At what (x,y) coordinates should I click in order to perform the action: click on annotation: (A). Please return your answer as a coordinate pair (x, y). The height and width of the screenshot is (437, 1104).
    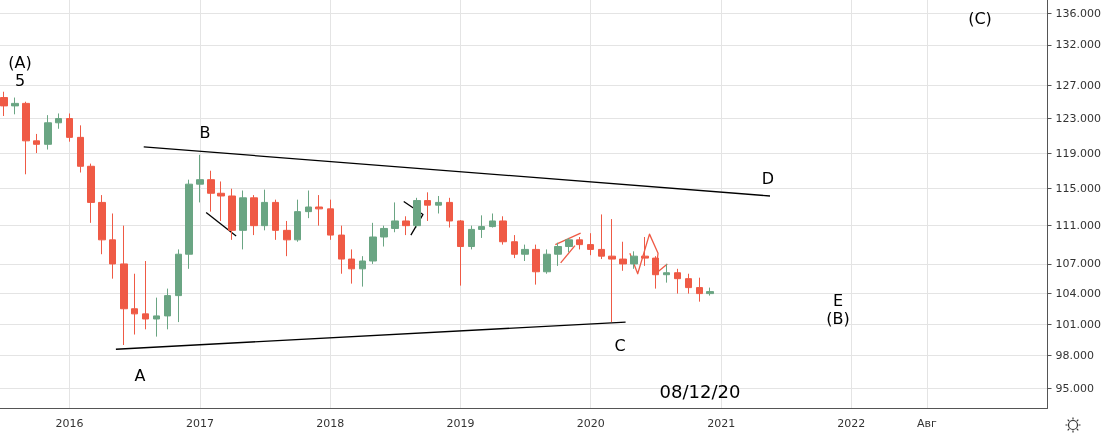
    Looking at the image, I should click on (20, 62).